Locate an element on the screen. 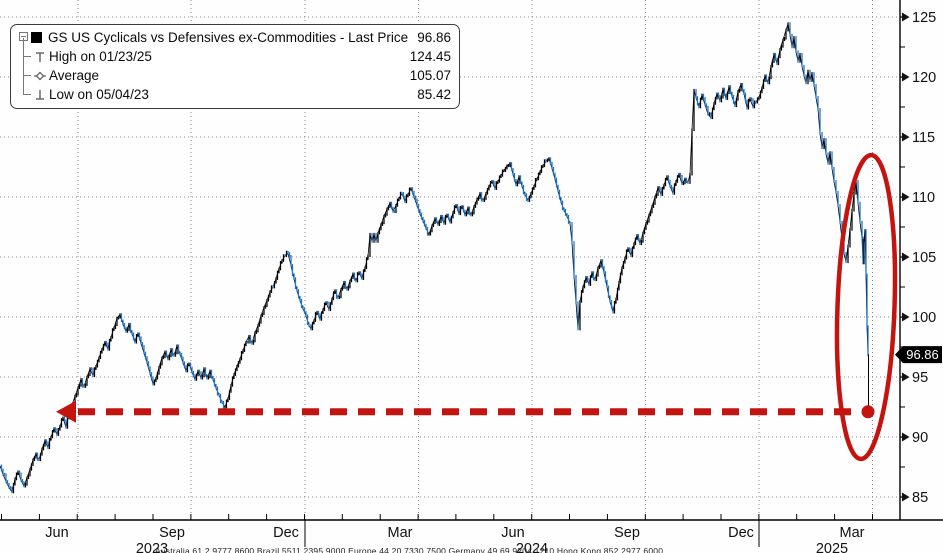 The image size is (943, 553). legend-average-value: 105.07 is located at coordinates (430, 75).